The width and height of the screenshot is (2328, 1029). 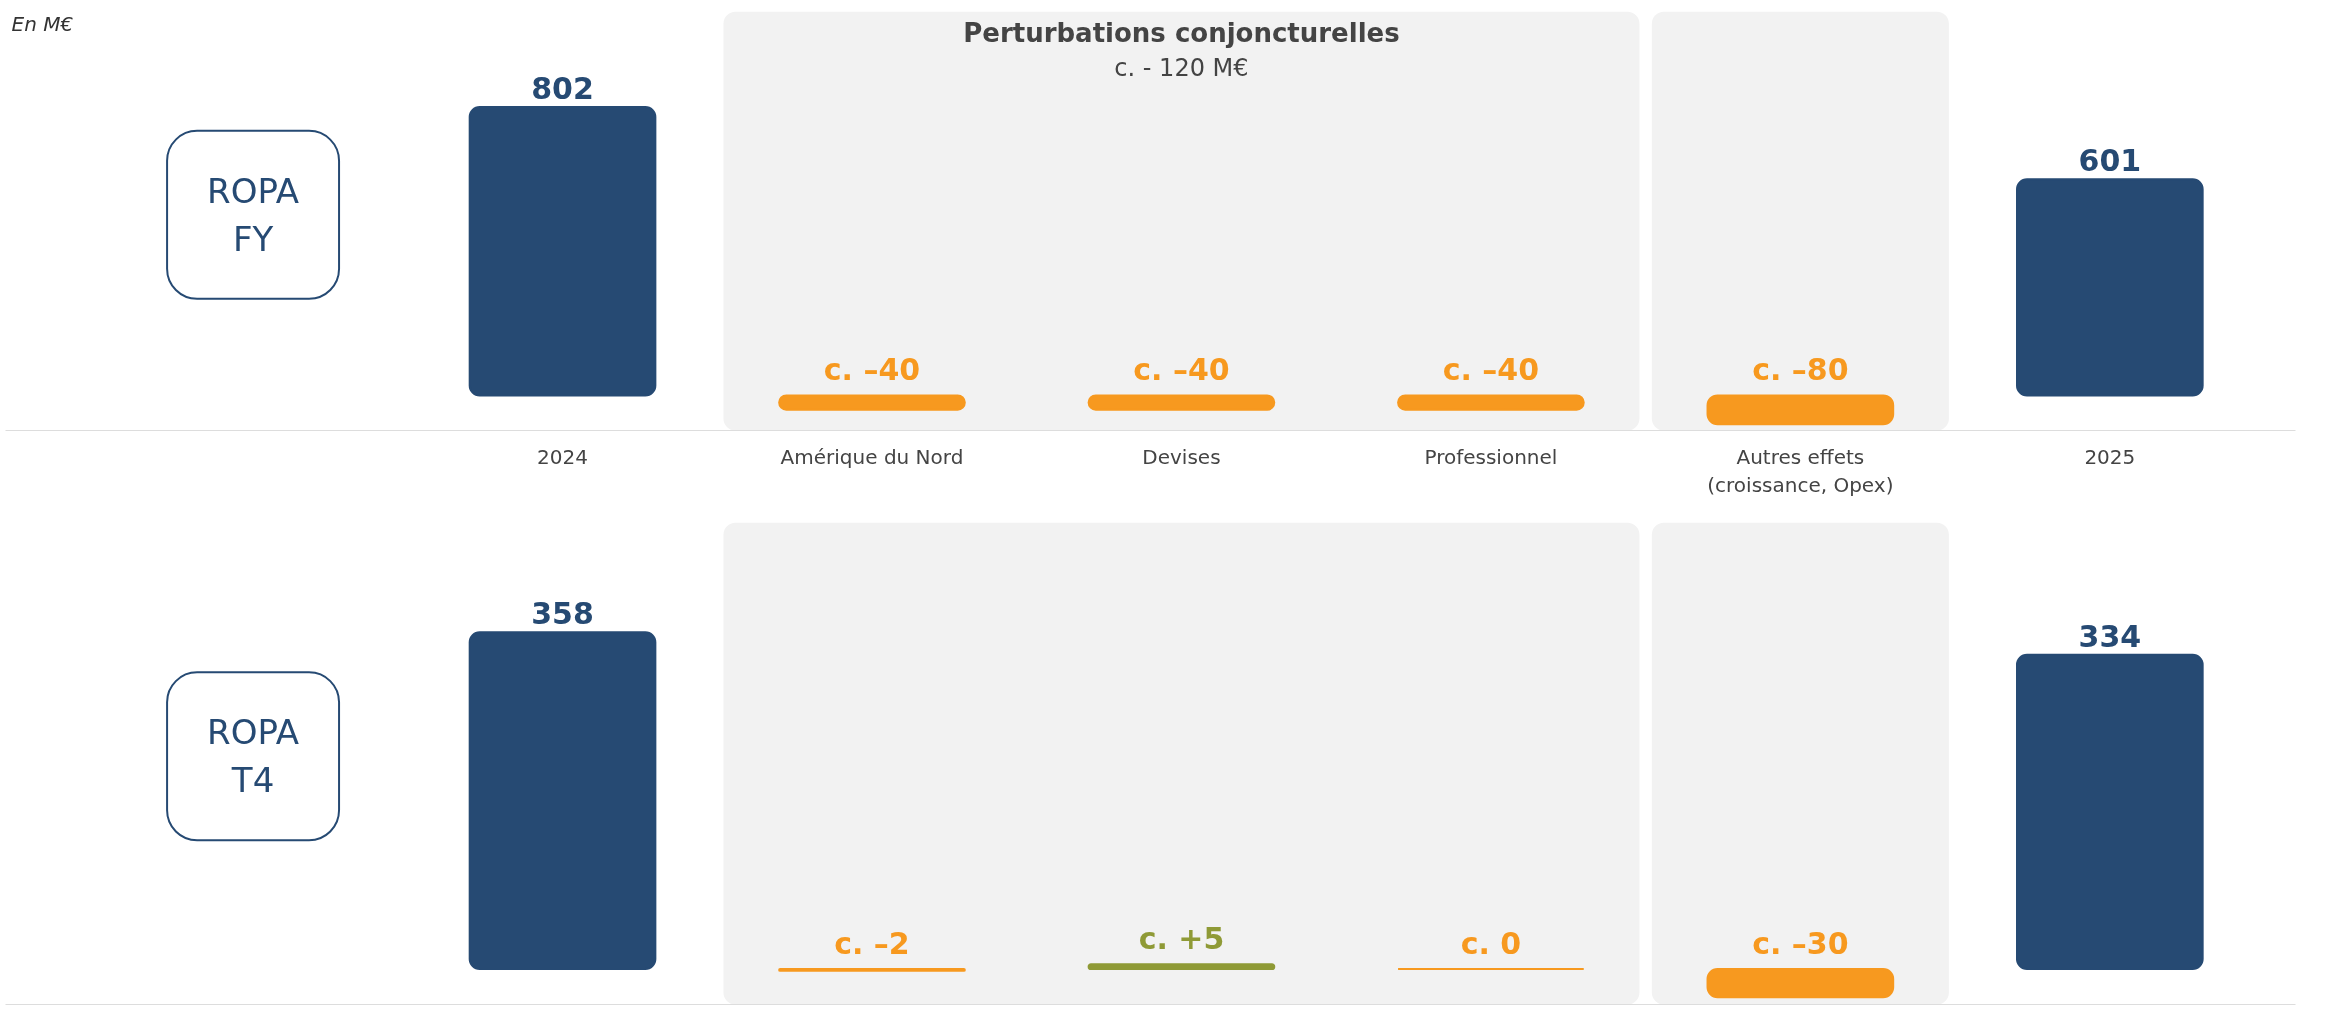 What do you see at coordinates (1800, 943) in the screenshot?
I see `data-label: c. –30` at bounding box center [1800, 943].